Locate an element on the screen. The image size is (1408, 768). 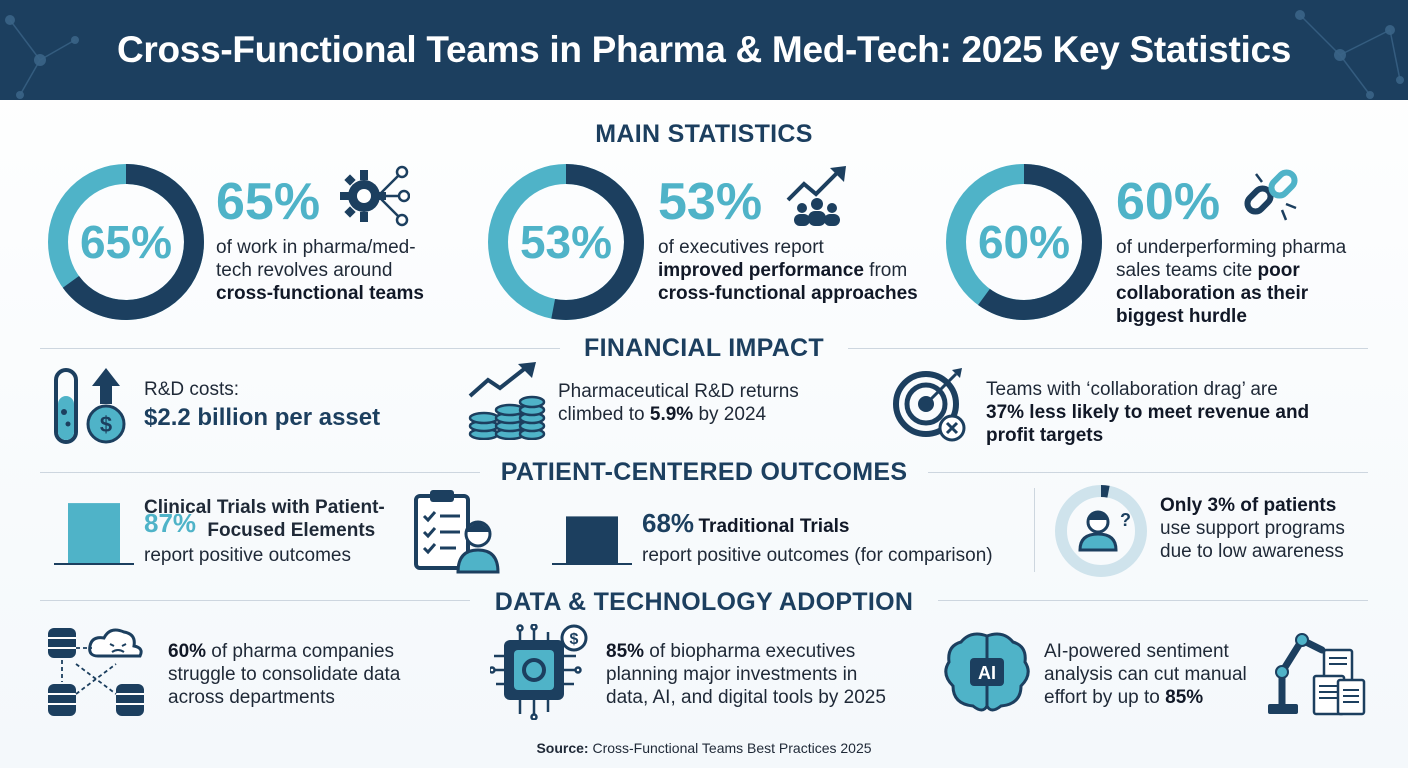
person-question-icon: ? is located at coordinates (1104, 531).